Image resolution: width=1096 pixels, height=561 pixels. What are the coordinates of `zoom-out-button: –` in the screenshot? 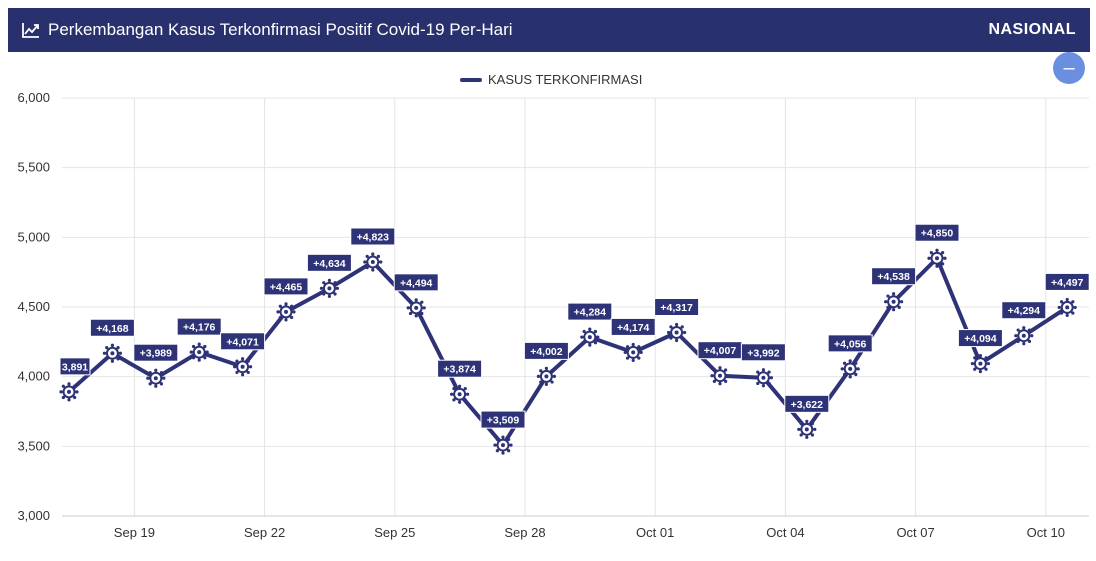 It's located at (1069, 68).